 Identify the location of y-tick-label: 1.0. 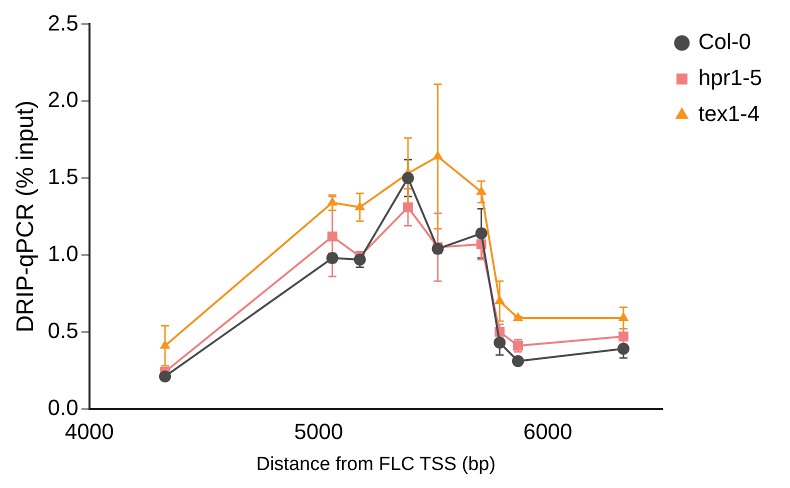
(63, 253).